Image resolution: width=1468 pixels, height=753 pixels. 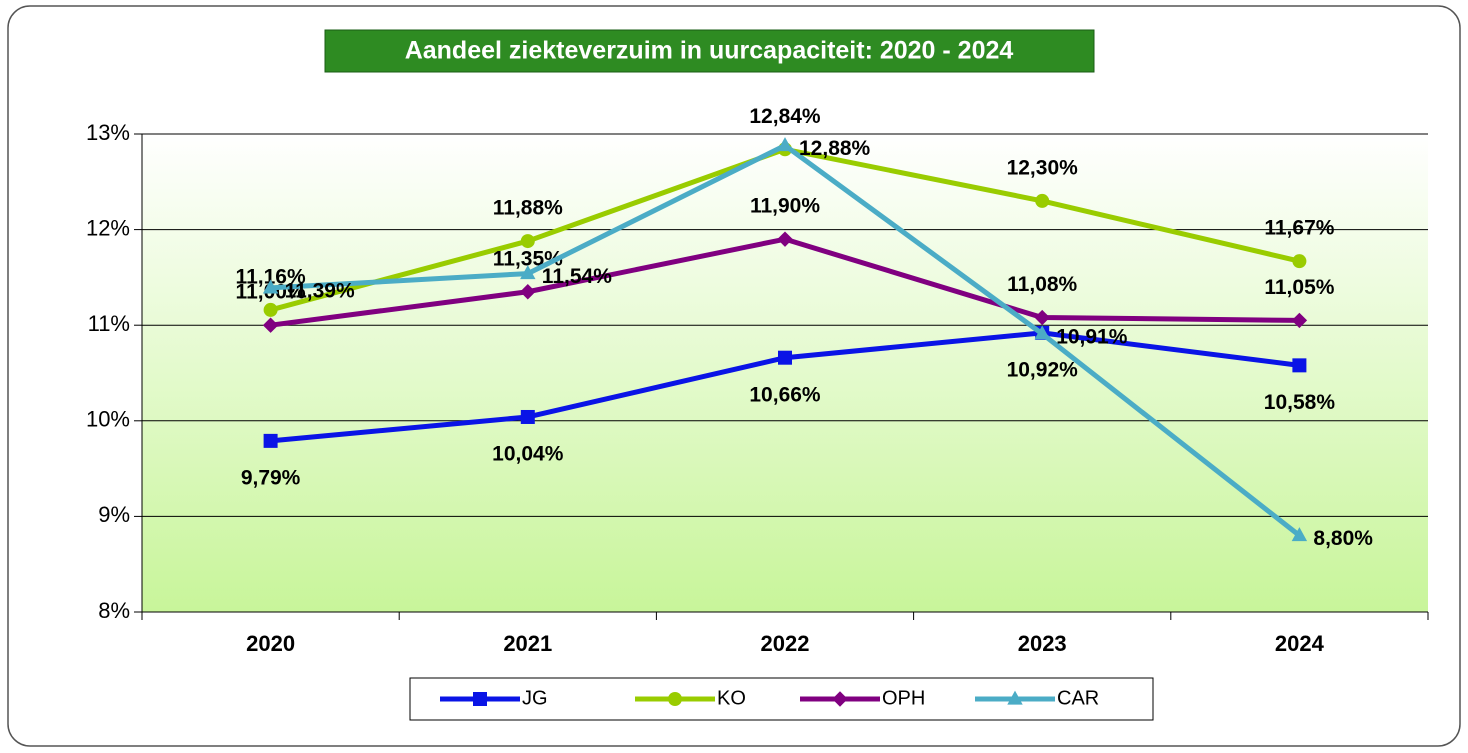 What do you see at coordinates (320, 290) in the screenshot?
I see `data-label: 11,39%` at bounding box center [320, 290].